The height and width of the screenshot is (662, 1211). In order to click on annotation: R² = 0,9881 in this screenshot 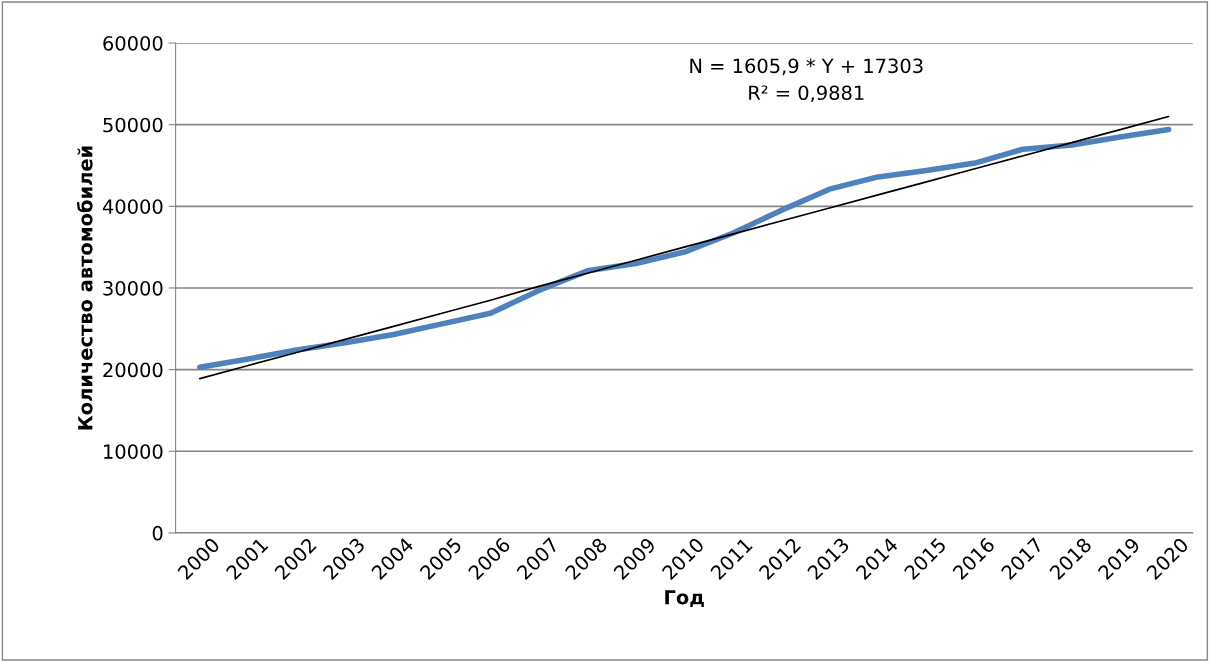, I will do `click(806, 94)`.